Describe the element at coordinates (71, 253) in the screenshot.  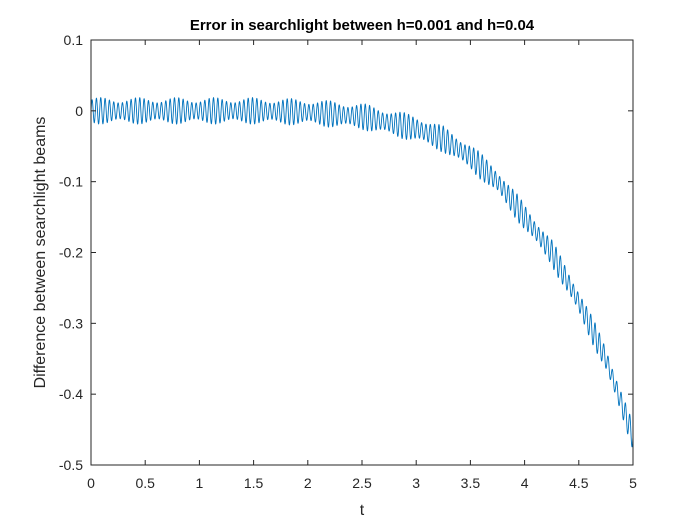
I see `y-tick-label: -0.2` at that location.